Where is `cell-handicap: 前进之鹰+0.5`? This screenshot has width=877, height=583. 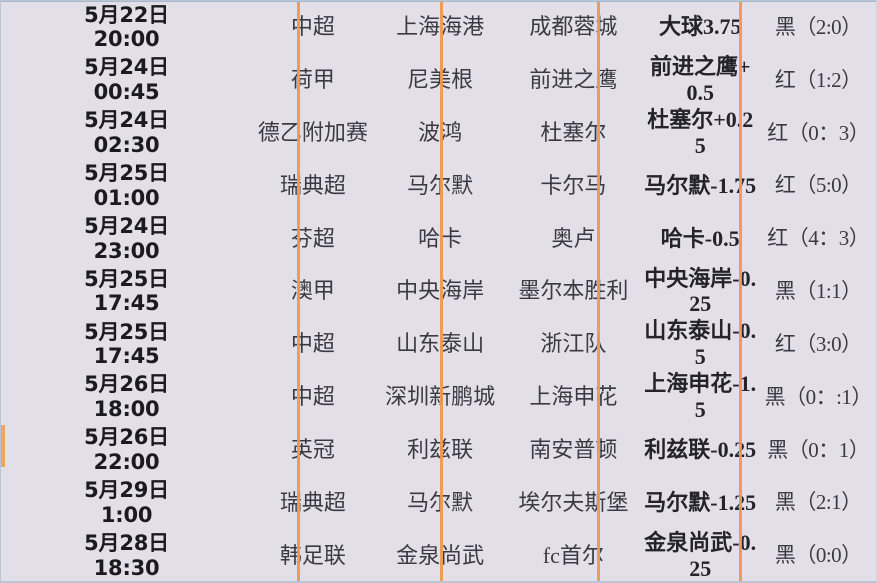 cell-handicap: 前进之鹰+0.5 is located at coordinates (700, 80).